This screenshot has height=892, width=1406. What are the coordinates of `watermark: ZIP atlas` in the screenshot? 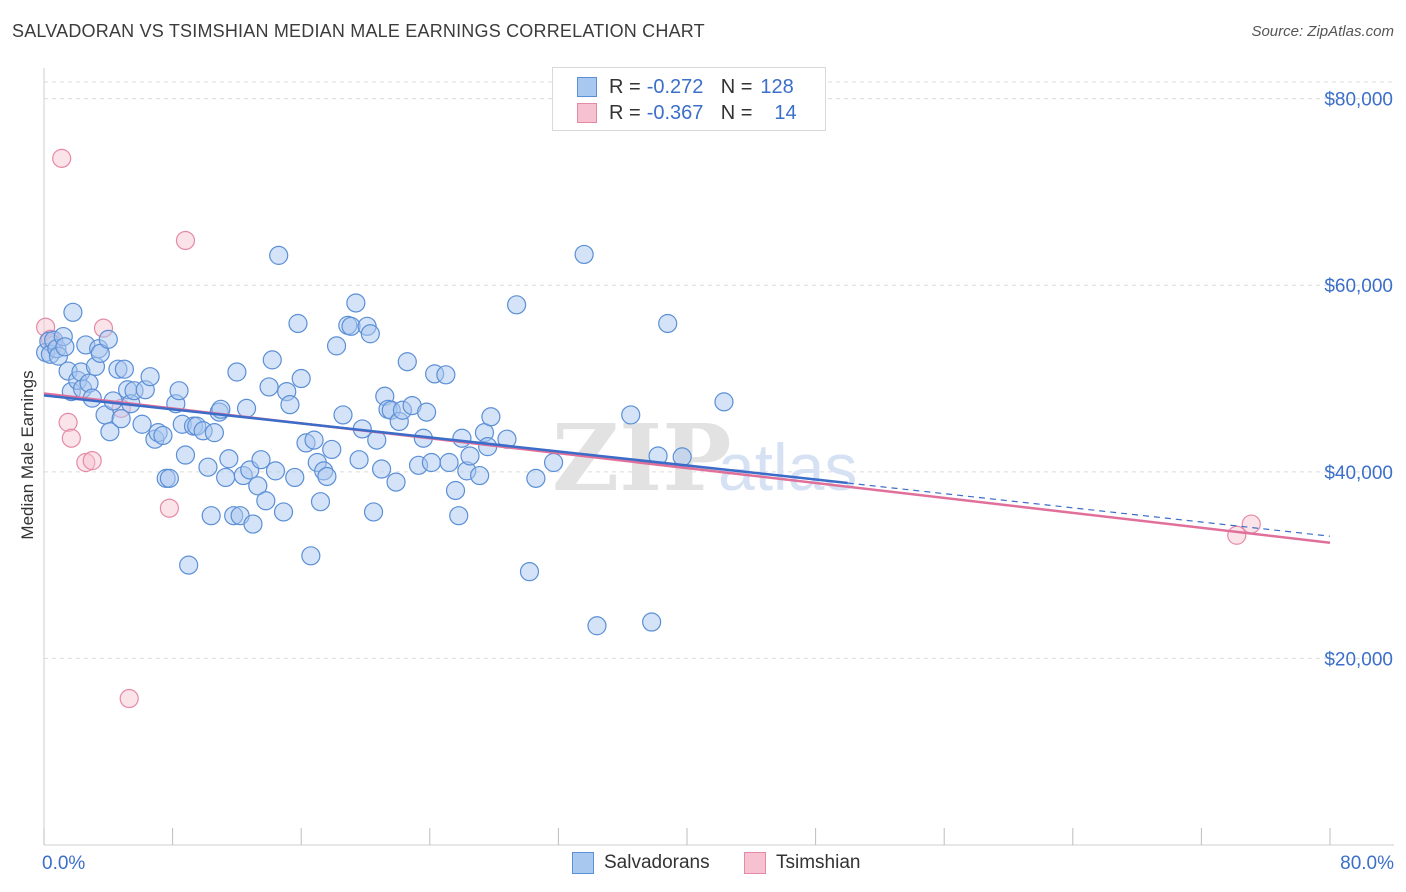 It's located at (704, 458).